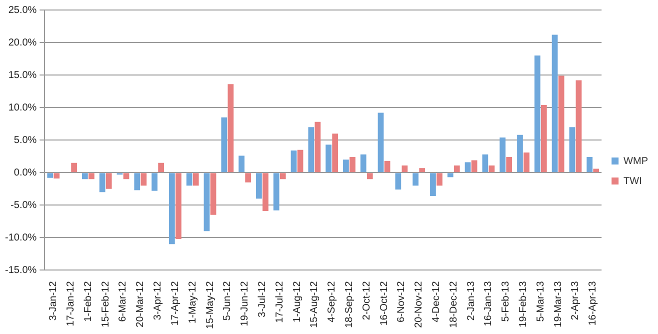 Image resolution: width=658 pixels, height=334 pixels. What do you see at coordinates (593, 303) in the screenshot?
I see `x-tick-label: 16-Apr-13` at bounding box center [593, 303].